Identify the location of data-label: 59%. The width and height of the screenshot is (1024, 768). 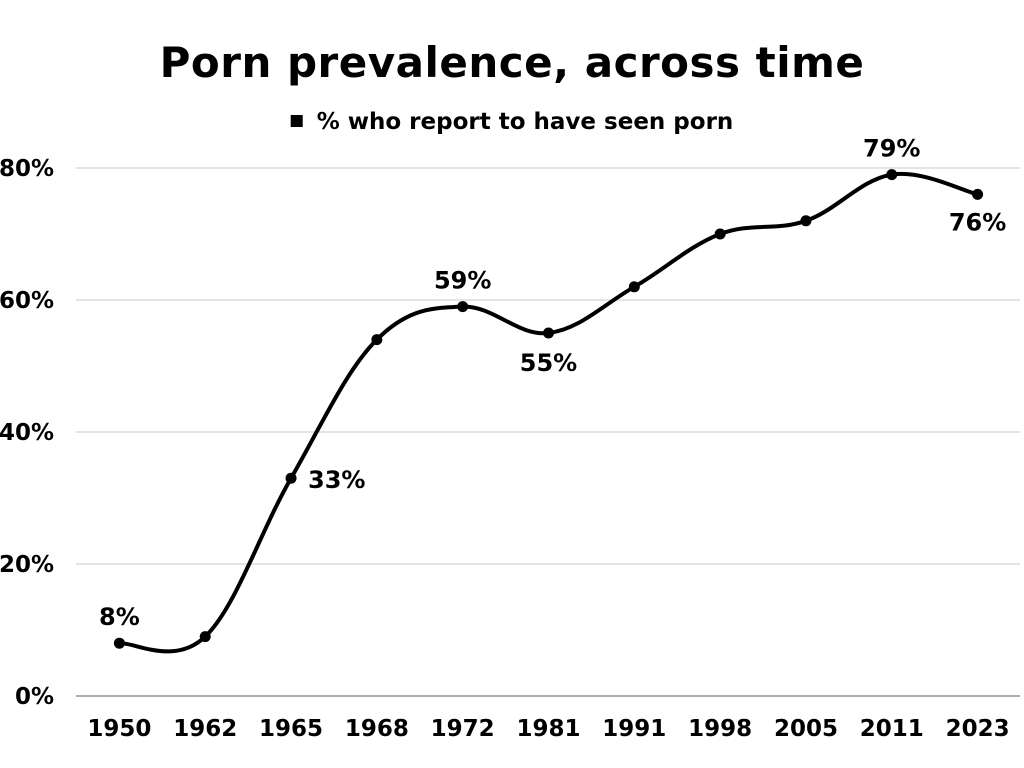
(462, 281).